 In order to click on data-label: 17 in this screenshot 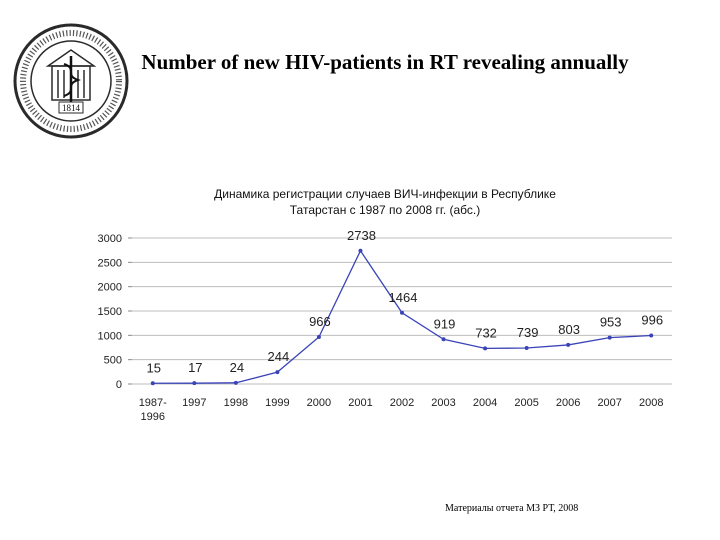, I will do `click(195, 367)`.